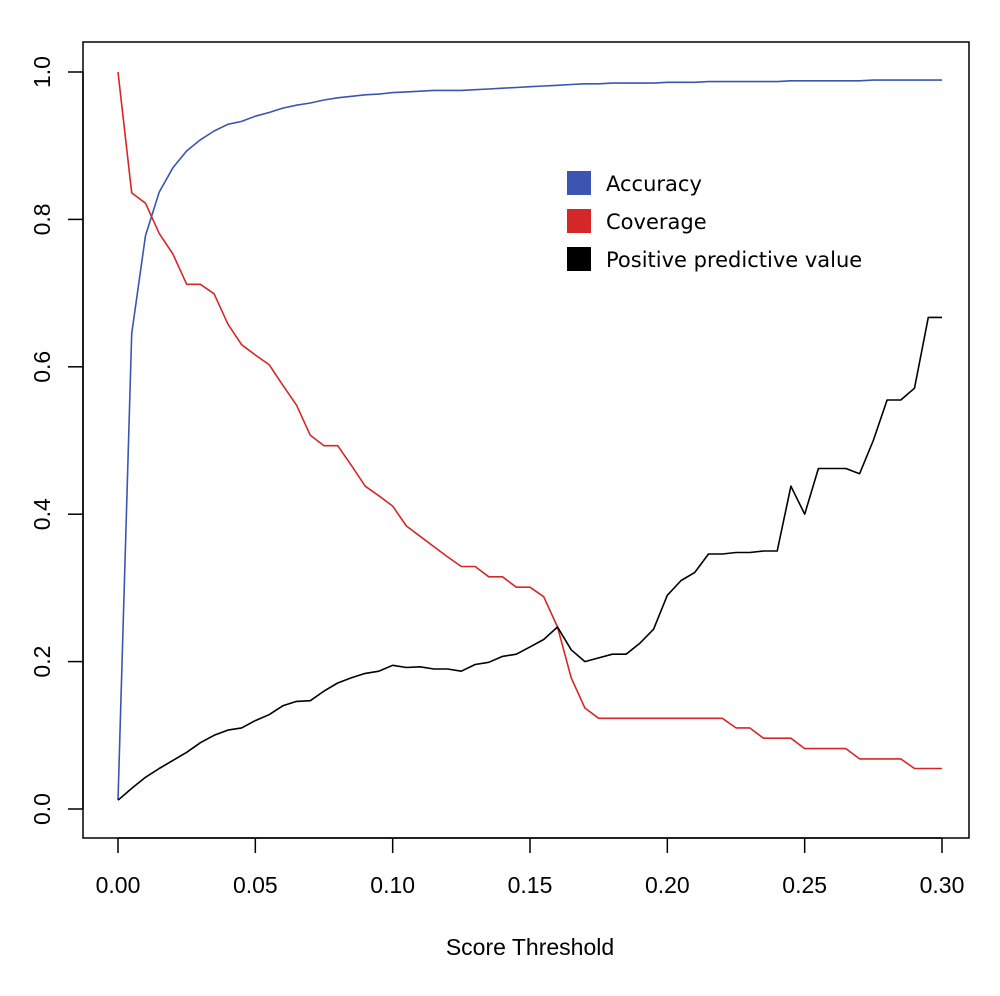 The width and height of the screenshot is (1000, 996). I want to click on x-tick-label: 0.15, so click(530, 885).